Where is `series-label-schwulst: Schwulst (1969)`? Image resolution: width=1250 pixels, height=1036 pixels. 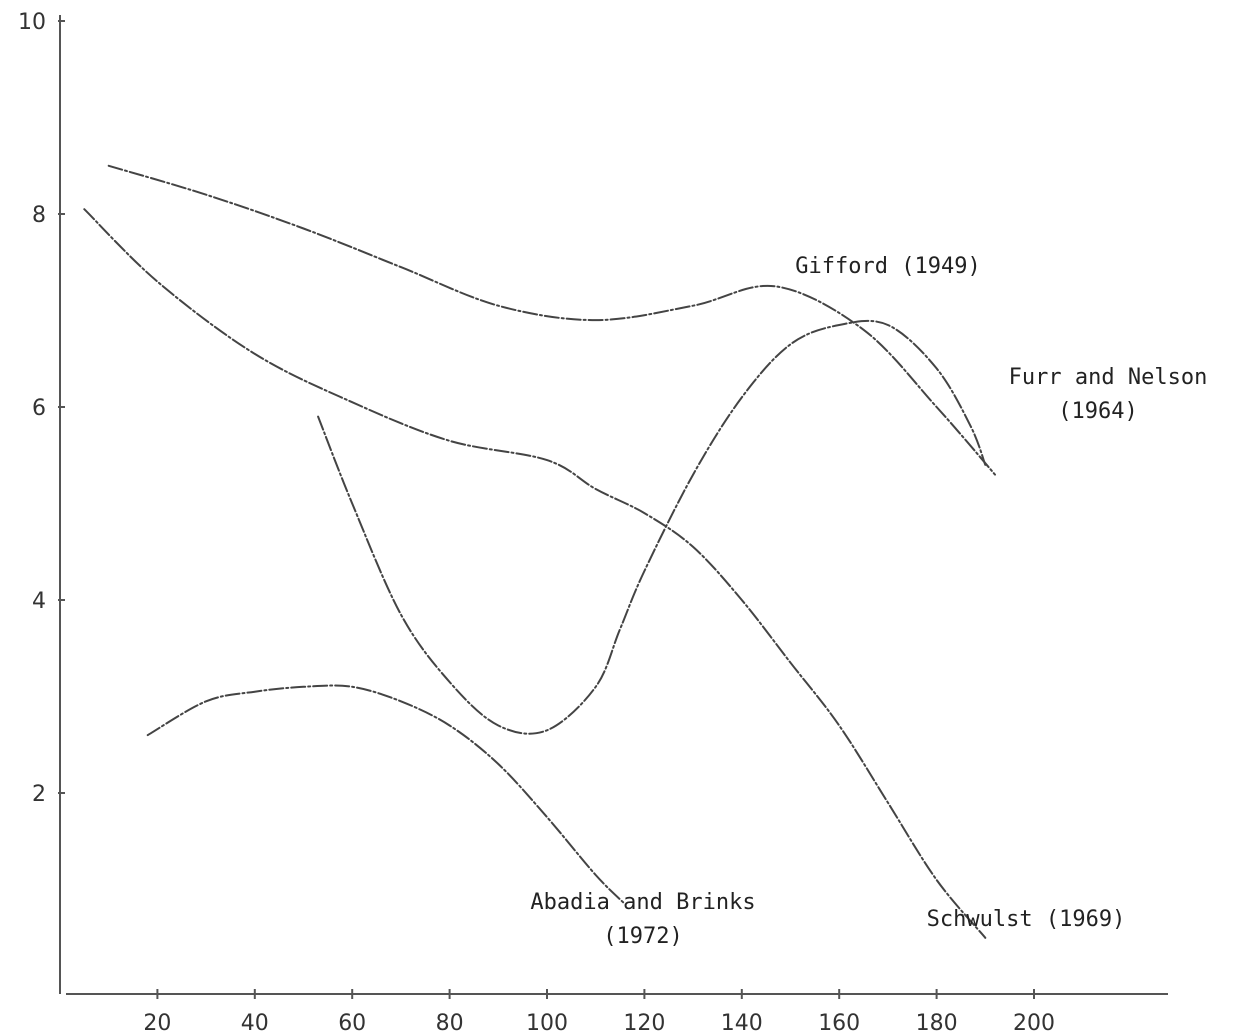 series-label-schwulst: Schwulst (1969) is located at coordinates (1026, 919).